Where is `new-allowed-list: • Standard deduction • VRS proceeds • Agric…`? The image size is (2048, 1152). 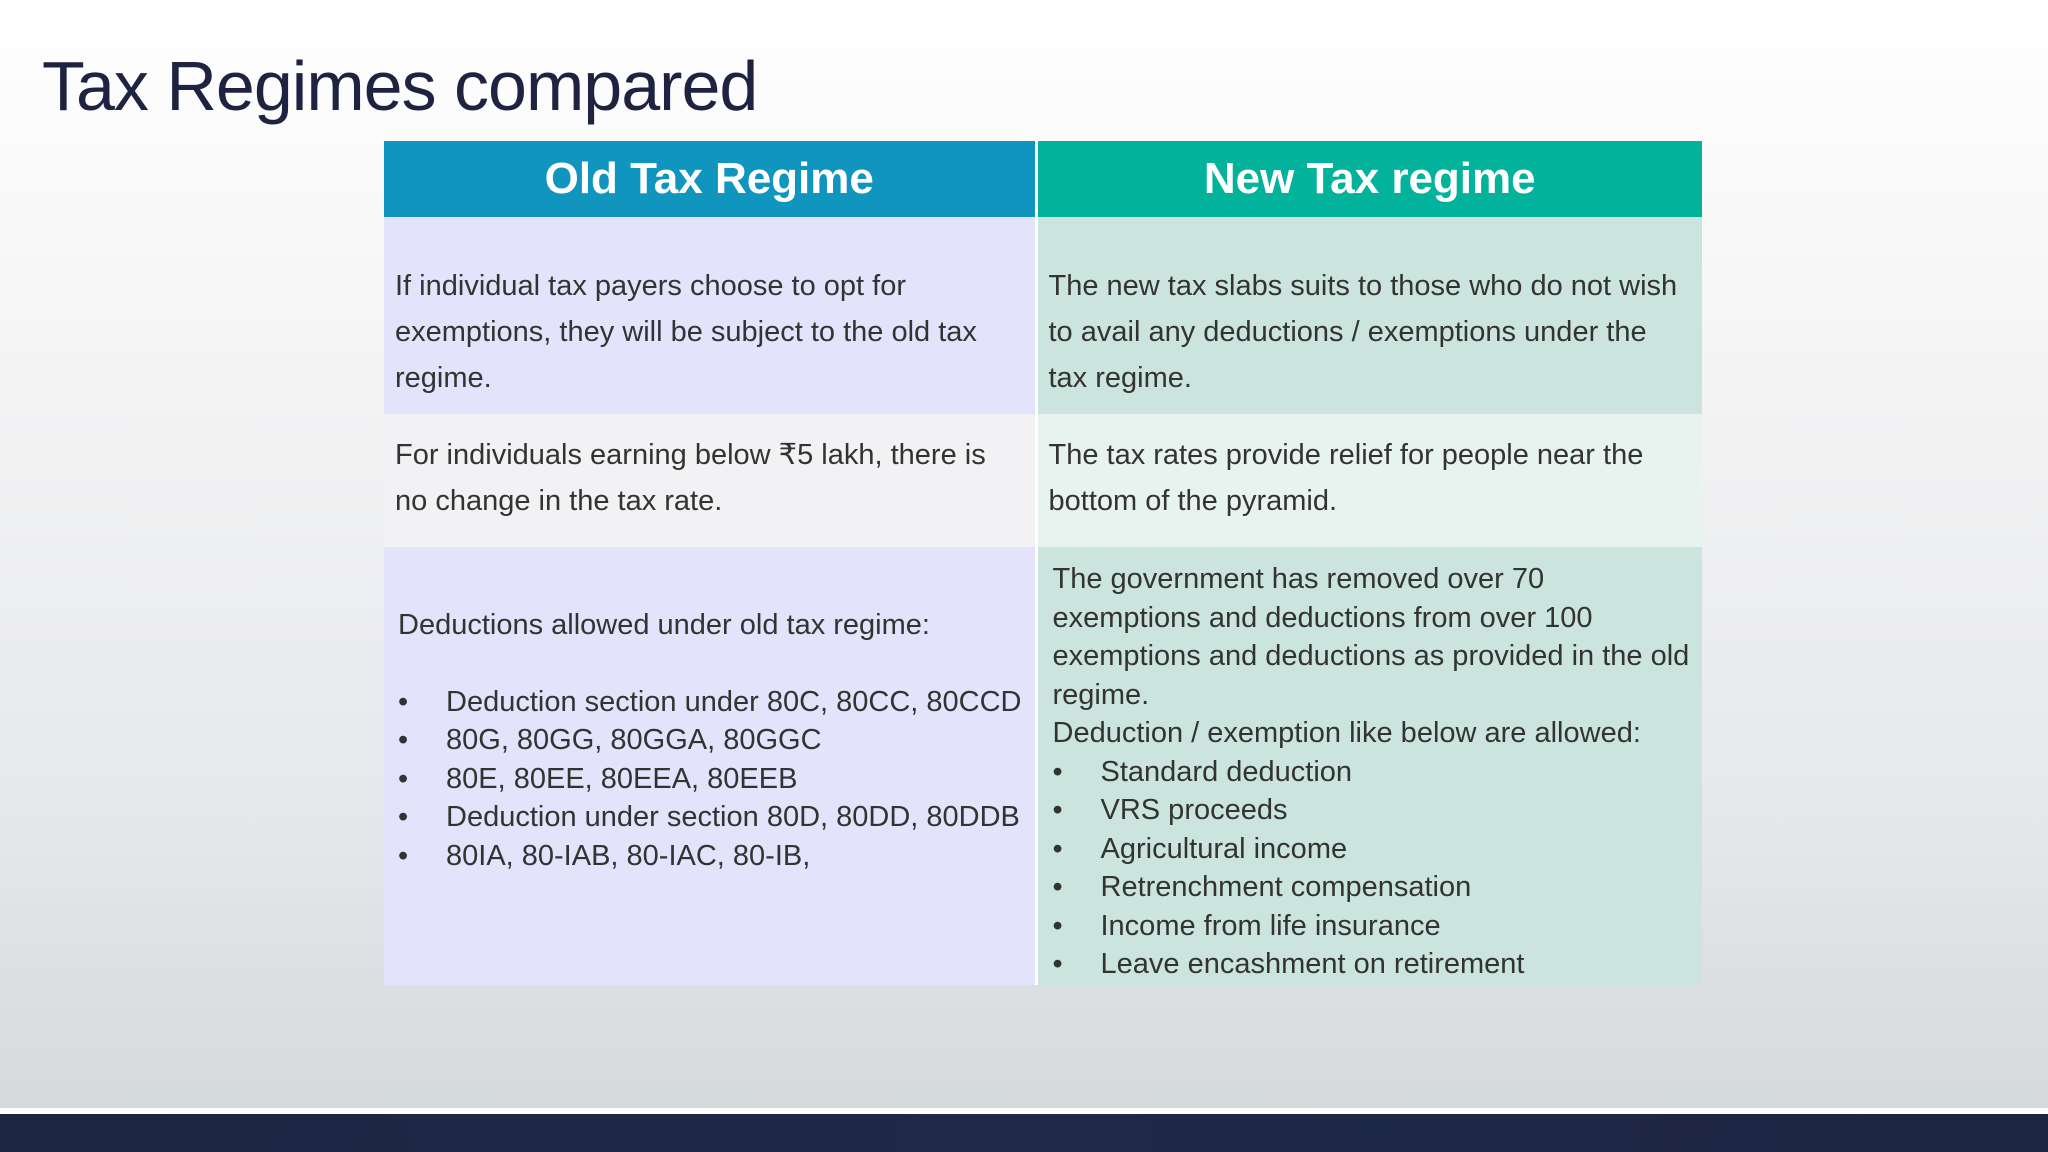 new-allowed-list: • Standard deduction • VRS proceeds • Agric… is located at coordinates (1372, 868).